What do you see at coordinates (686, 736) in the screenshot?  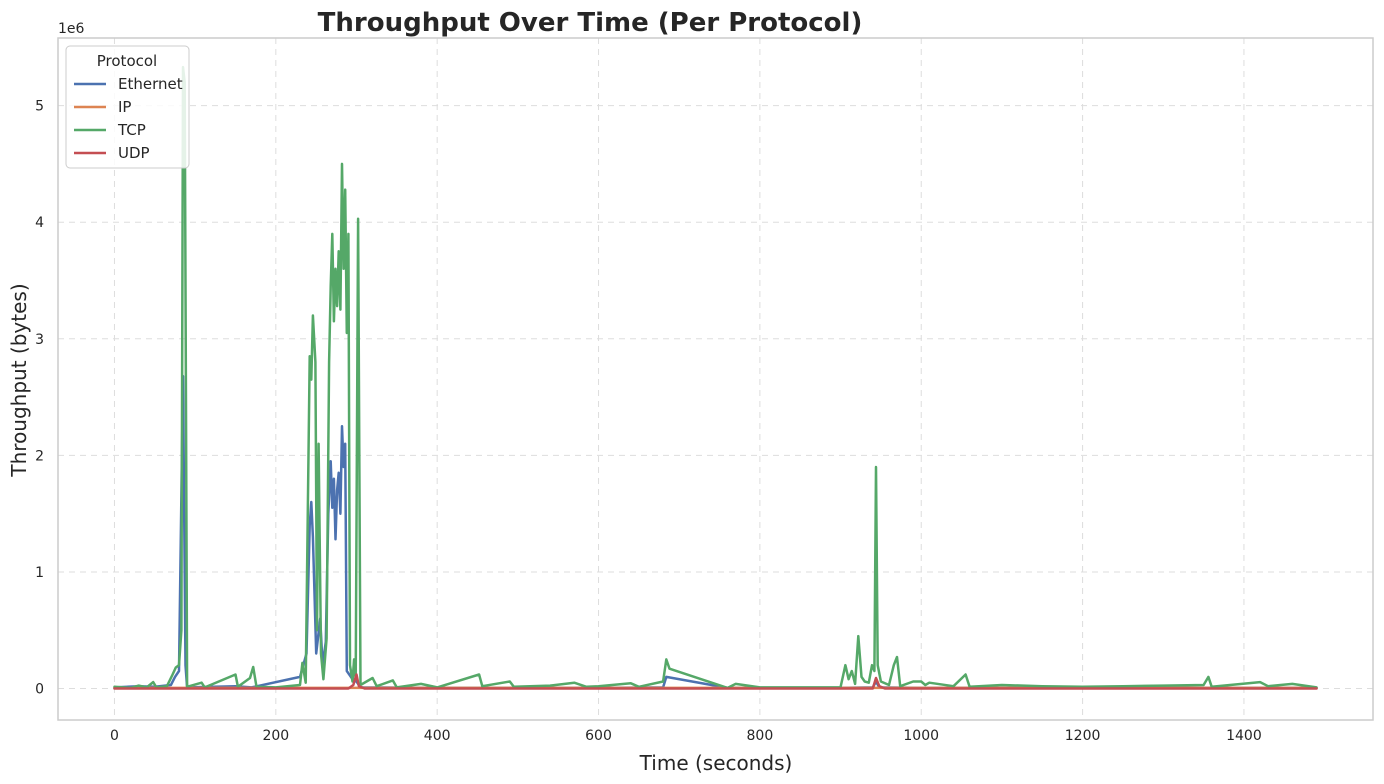 I see `x-axis-ticks: 0 200 400 600 800 1000 1200 1400` at bounding box center [686, 736].